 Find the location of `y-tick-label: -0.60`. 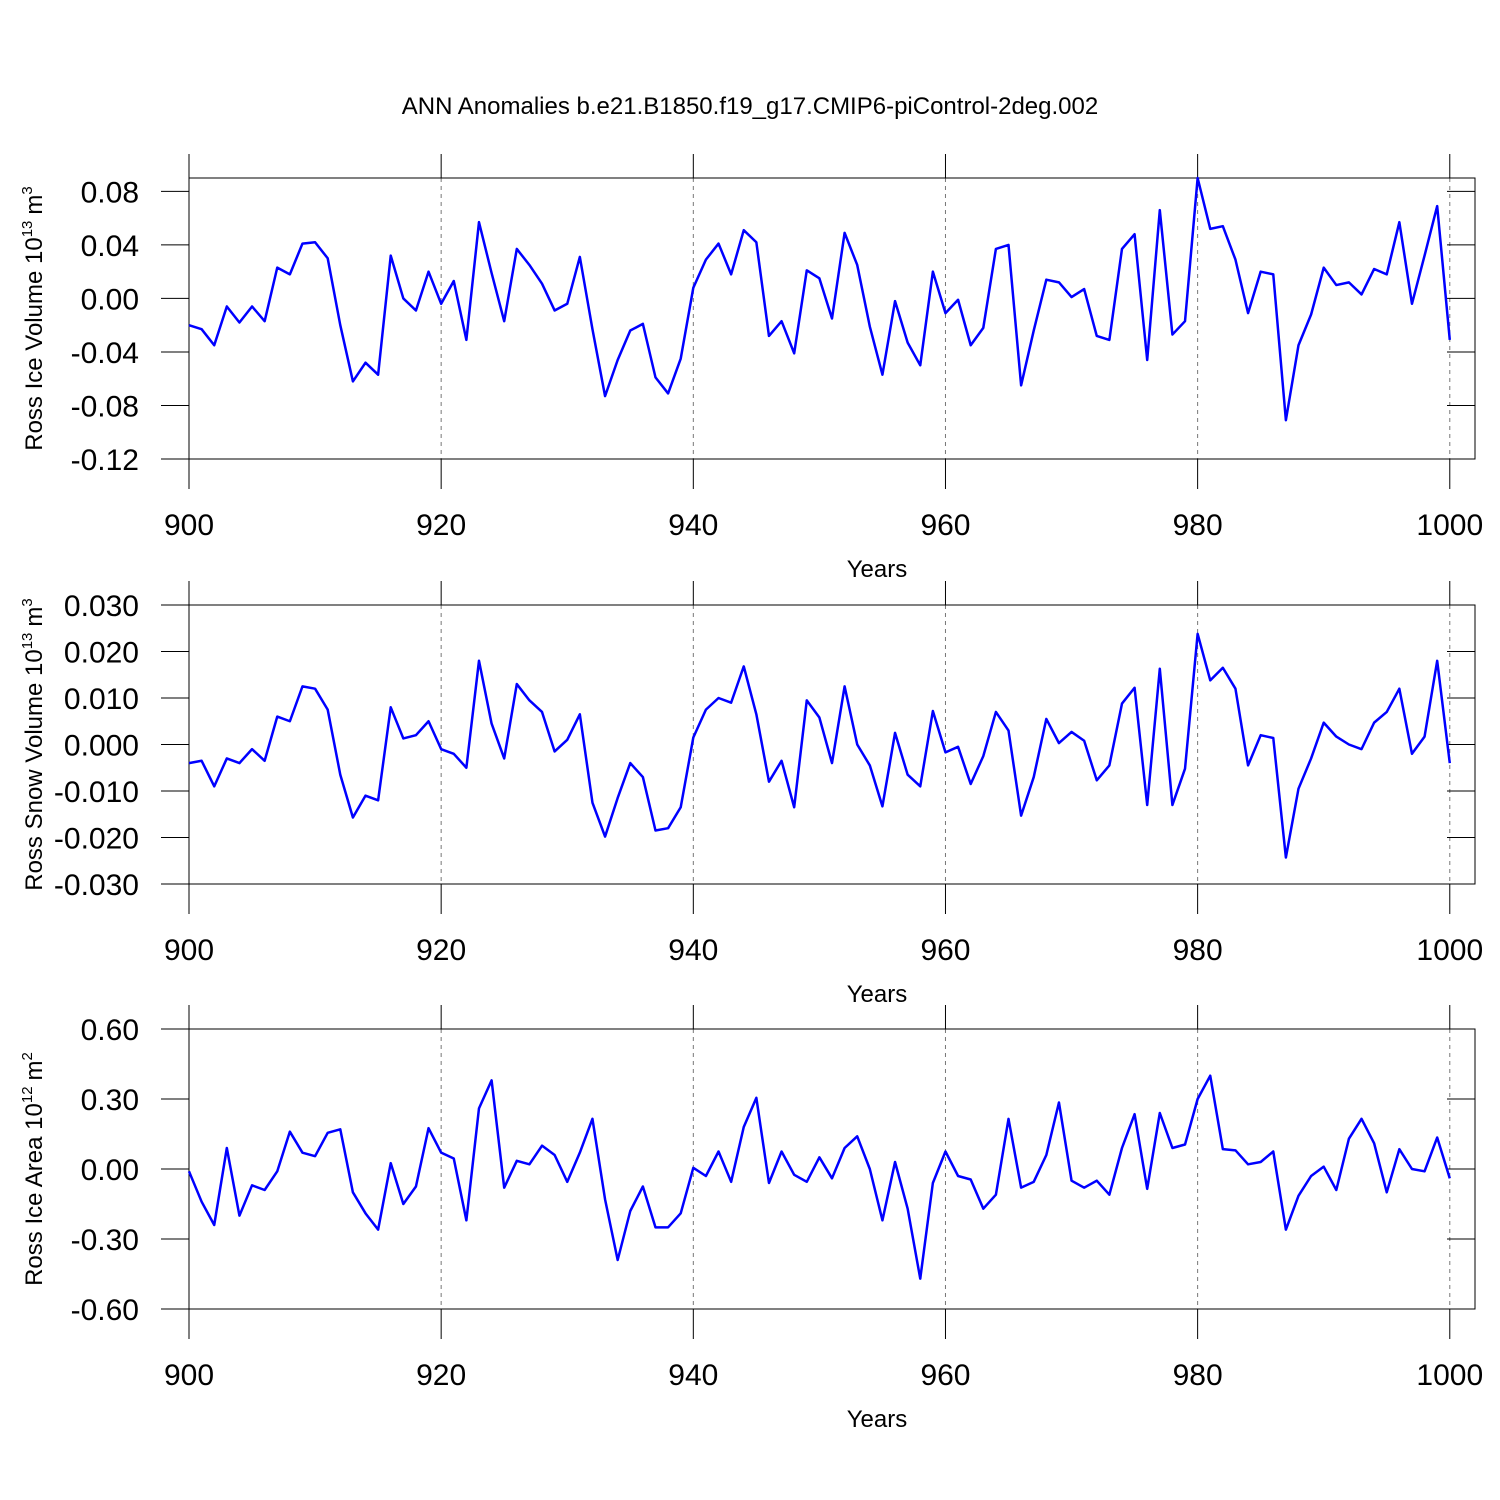

y-tick-label: -0.60 is located at coordinates (105, 1310).